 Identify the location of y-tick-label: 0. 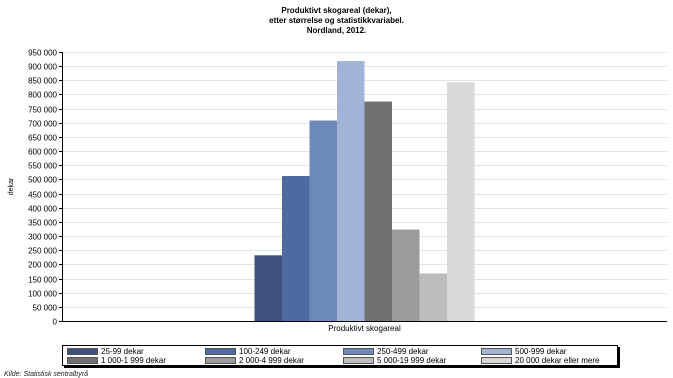
(55, 322).